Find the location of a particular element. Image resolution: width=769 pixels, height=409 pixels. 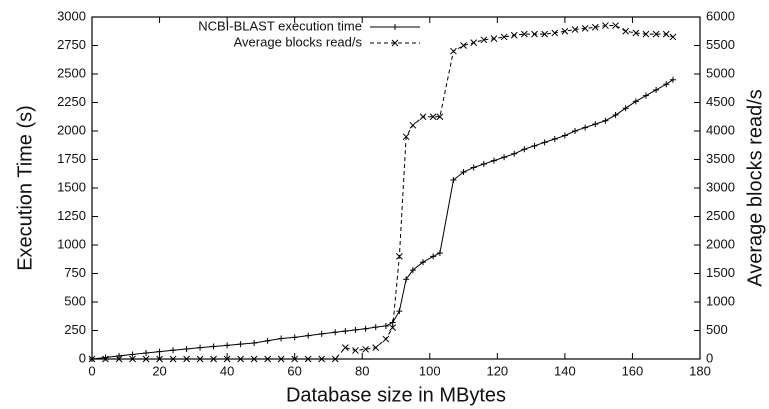

y-tick-label: 2500 is located at coordinates (71, 72).